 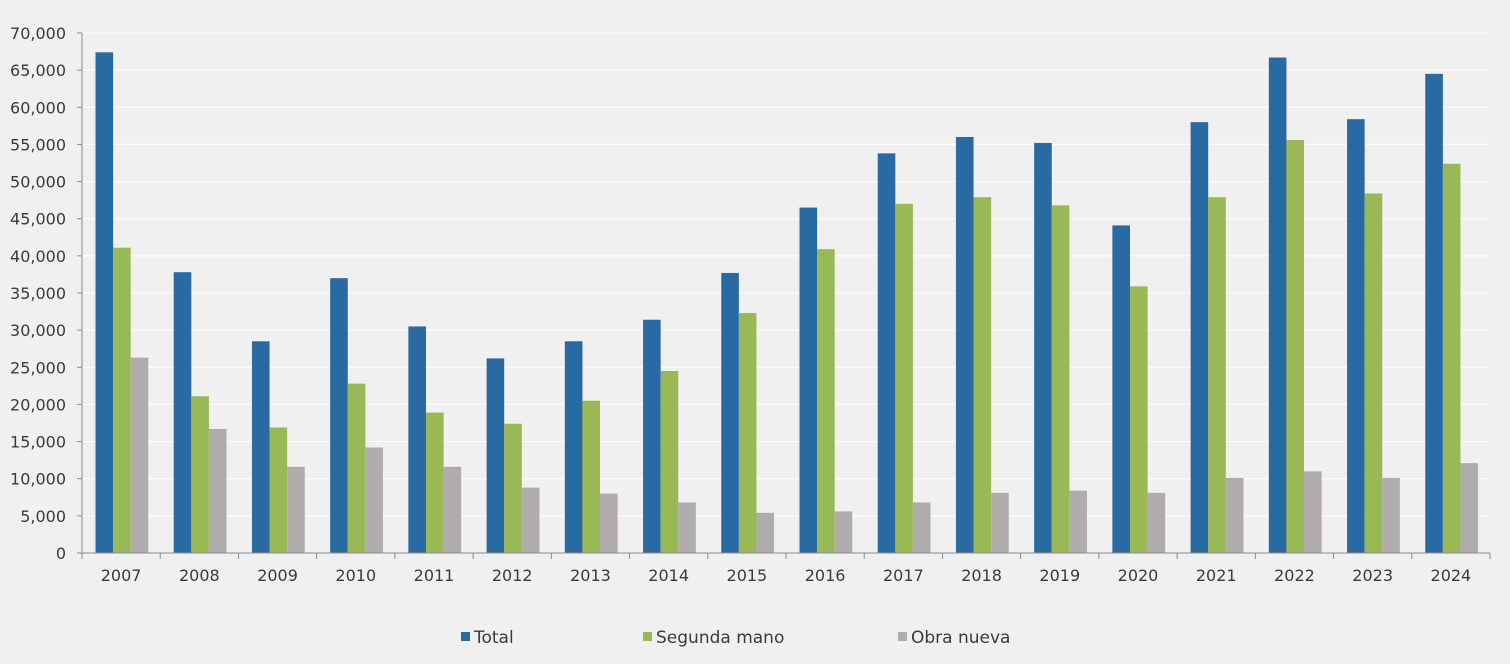 What do you see at coordinates (687, 527) in the screenshot?
I see `bar-obra-nueva-2014` at bounding box center [687, 527].